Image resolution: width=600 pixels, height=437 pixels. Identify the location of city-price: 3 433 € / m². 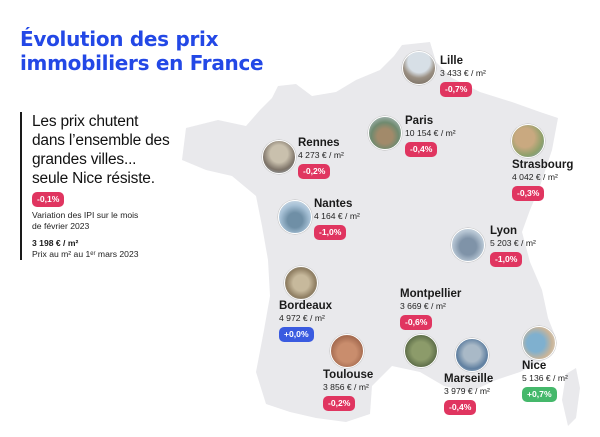
(463, 73).